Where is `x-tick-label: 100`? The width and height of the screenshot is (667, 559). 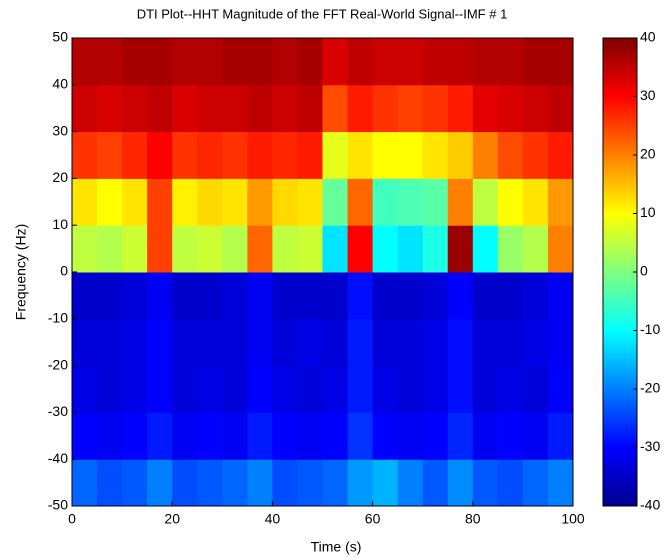 x-tick-label: 100 is located at coordinates (573, 519).